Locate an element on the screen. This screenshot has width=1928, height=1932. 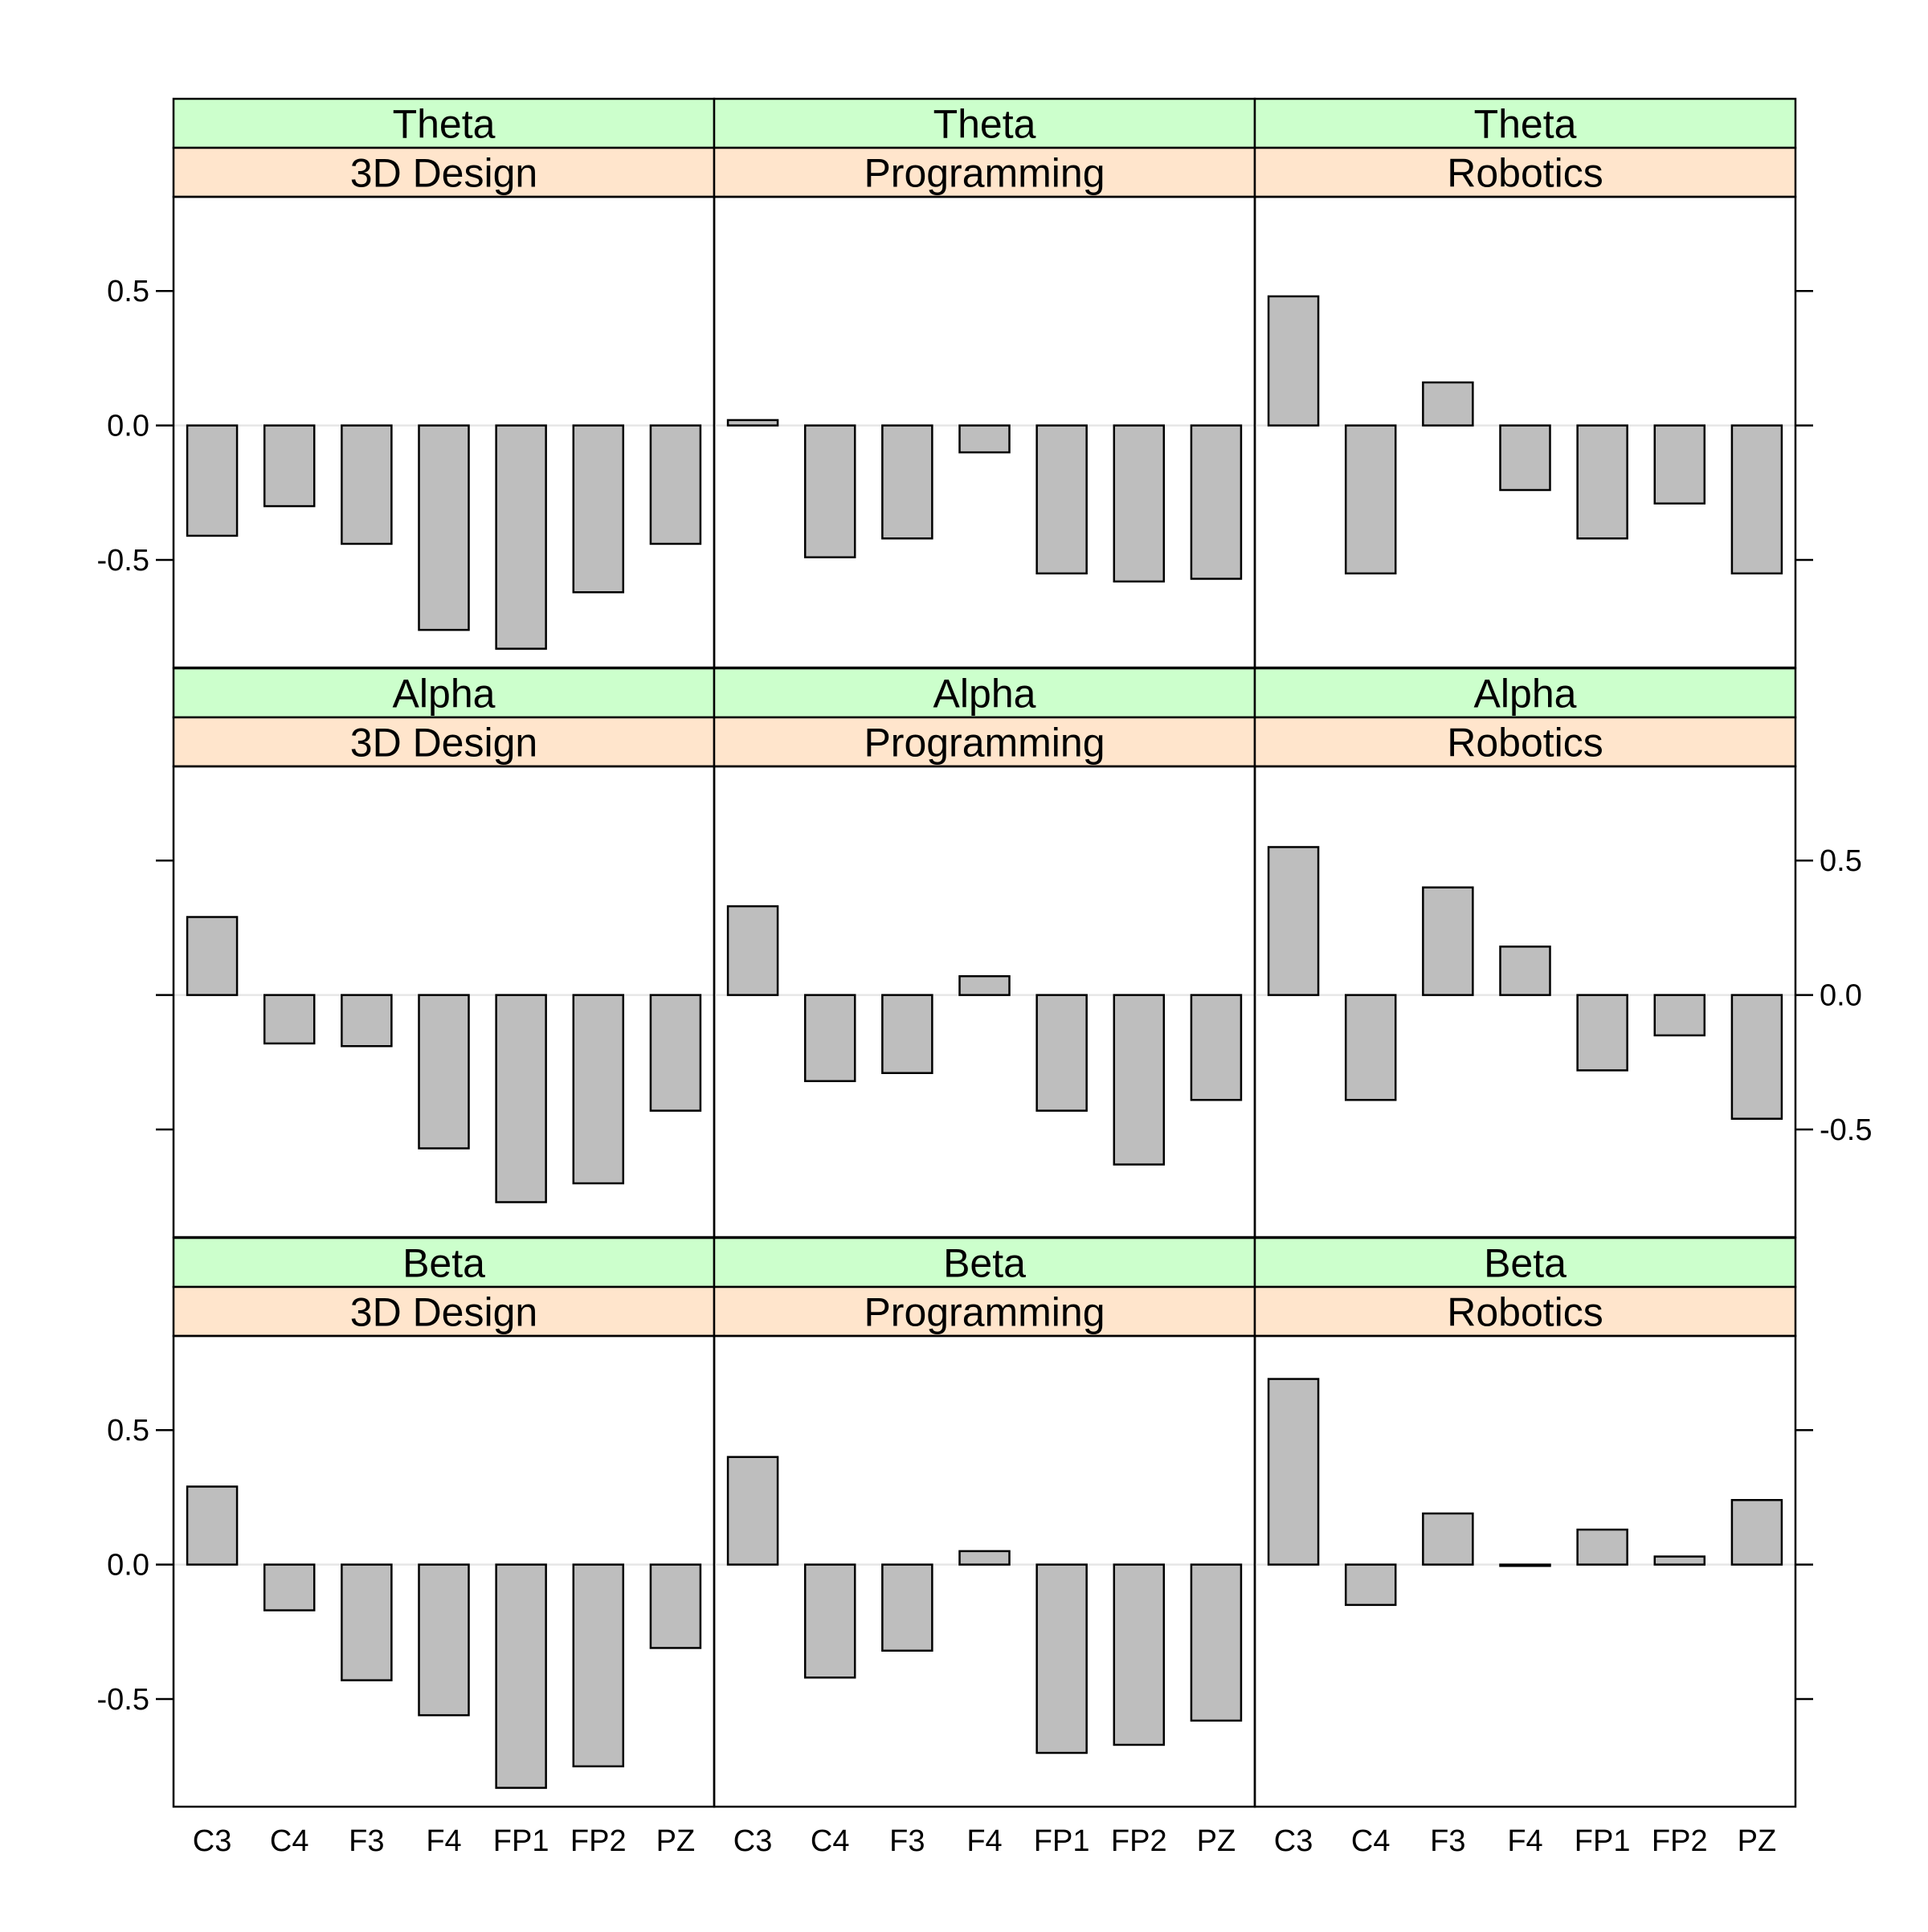
y-tick-label-right: 0.5 is located at coordinates (1841, 861).